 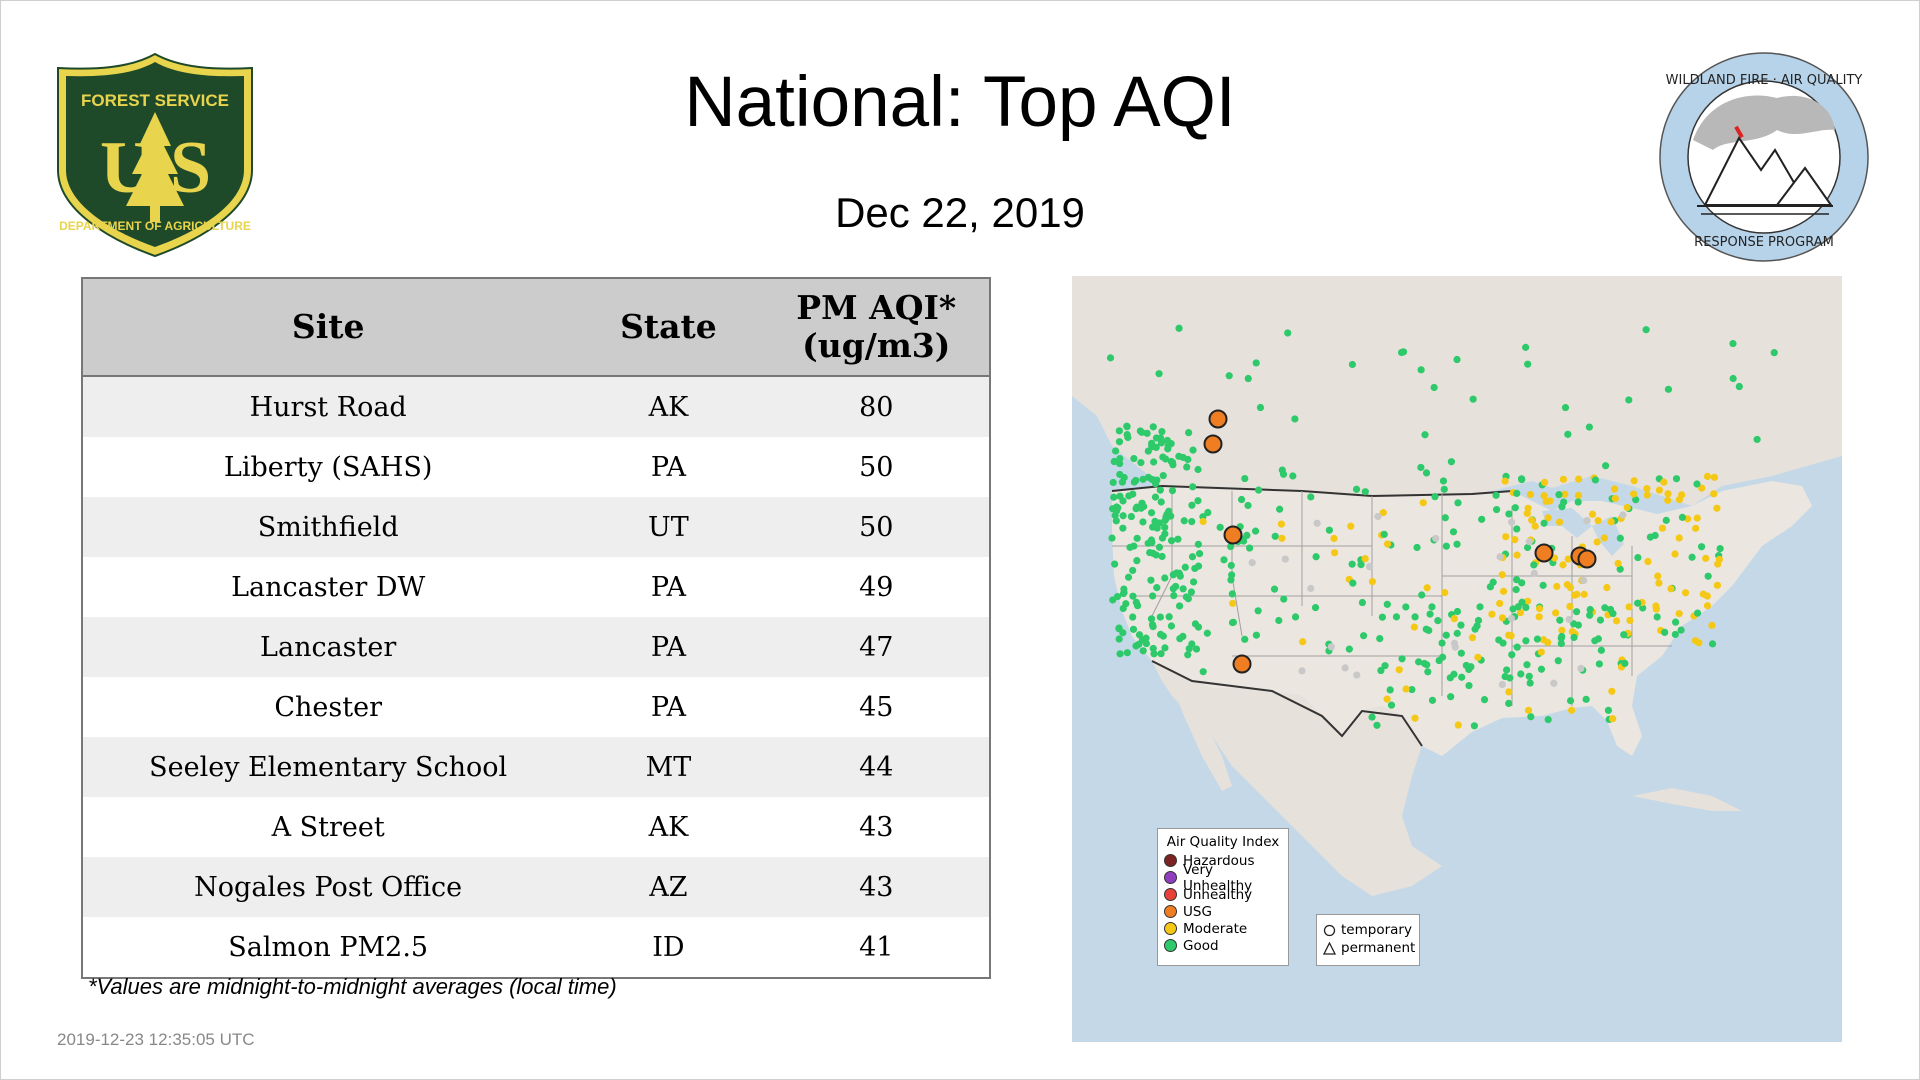 What do you see at coordinates (1764, 242) in the screenshot?
I see `program-logo-bottom-text: RESPONSE PROGRAM` at bounding box center [1764, 242].